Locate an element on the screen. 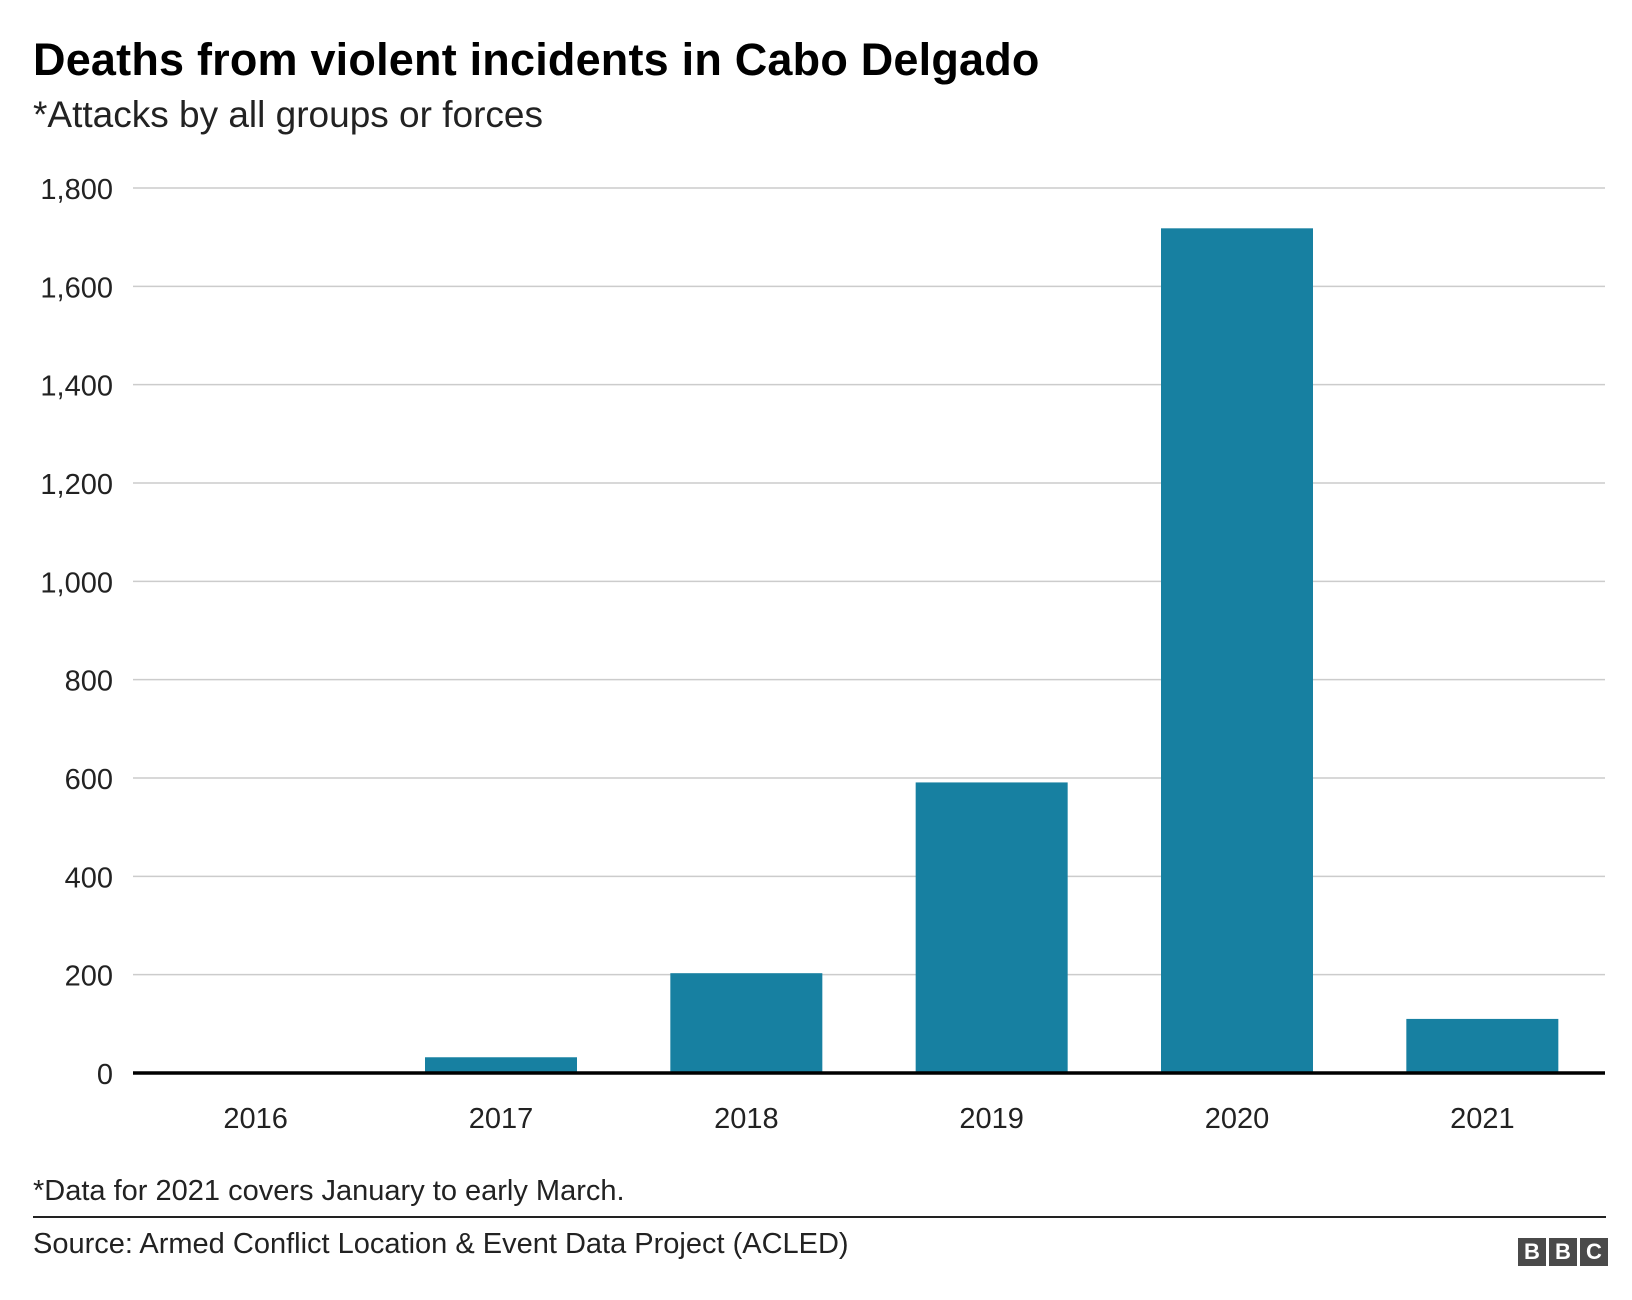 The image size is (1632, 1300). y-tick-label: 600 is located at coordinates (89, 780).